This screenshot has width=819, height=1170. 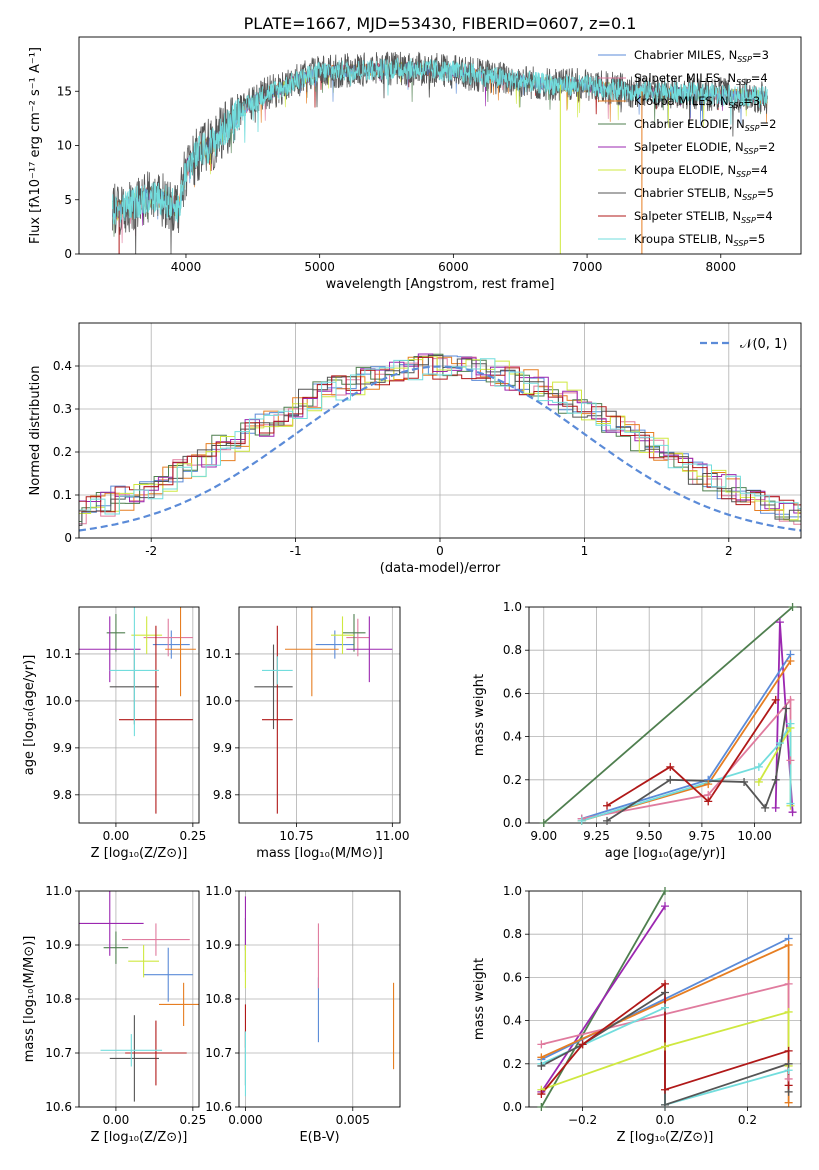 I want to click on x-tick-label: 11.00, so click(x=392, y=836).